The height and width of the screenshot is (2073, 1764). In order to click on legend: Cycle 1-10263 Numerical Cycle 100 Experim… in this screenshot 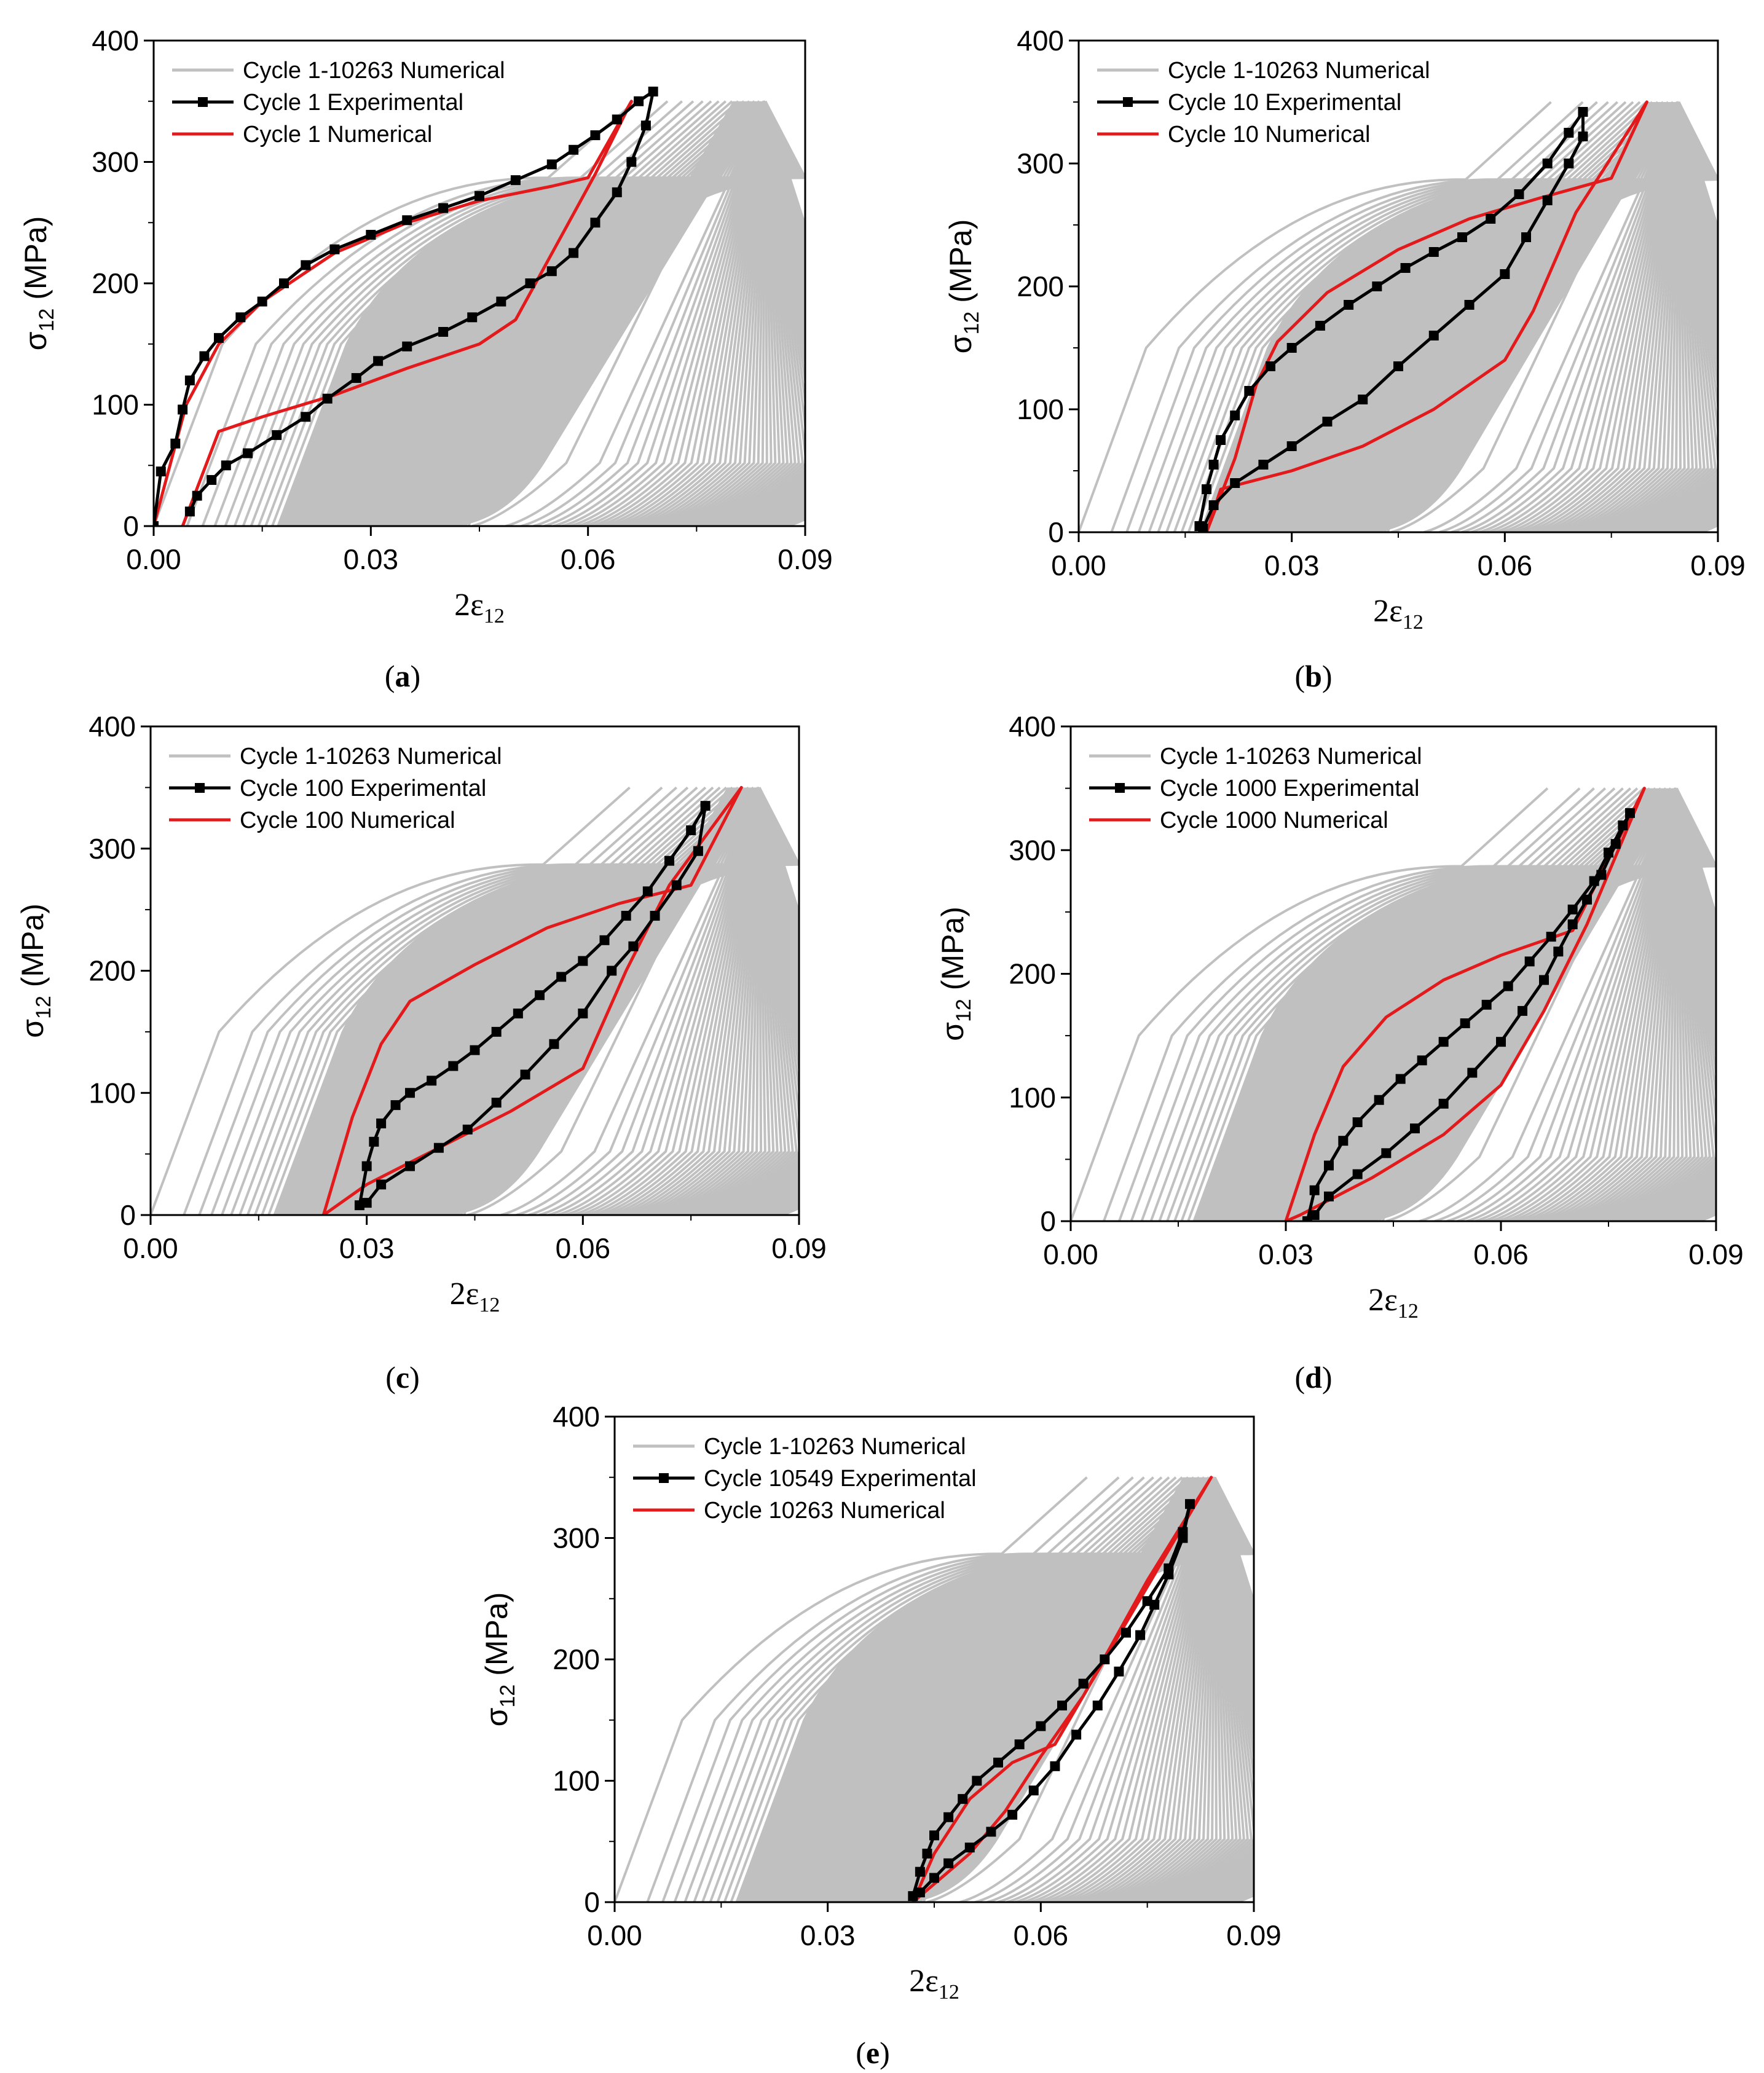, I will do `click(335, 788)`.